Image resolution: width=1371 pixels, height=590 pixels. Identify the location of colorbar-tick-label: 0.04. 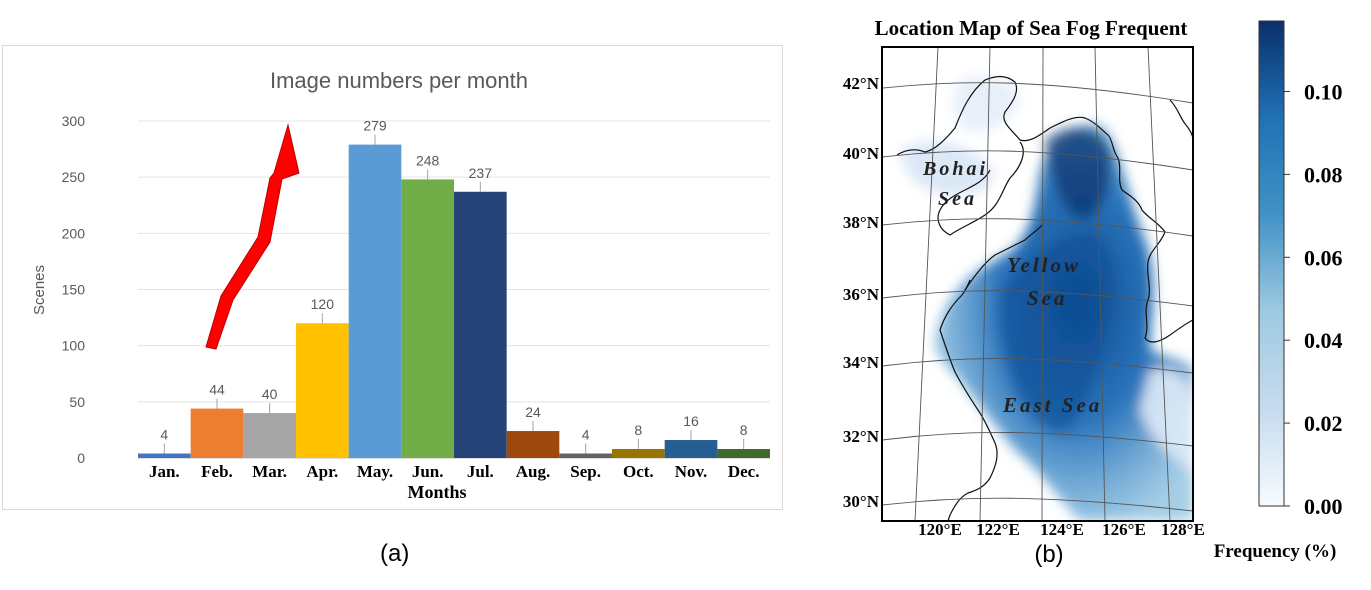
(1323, 340).